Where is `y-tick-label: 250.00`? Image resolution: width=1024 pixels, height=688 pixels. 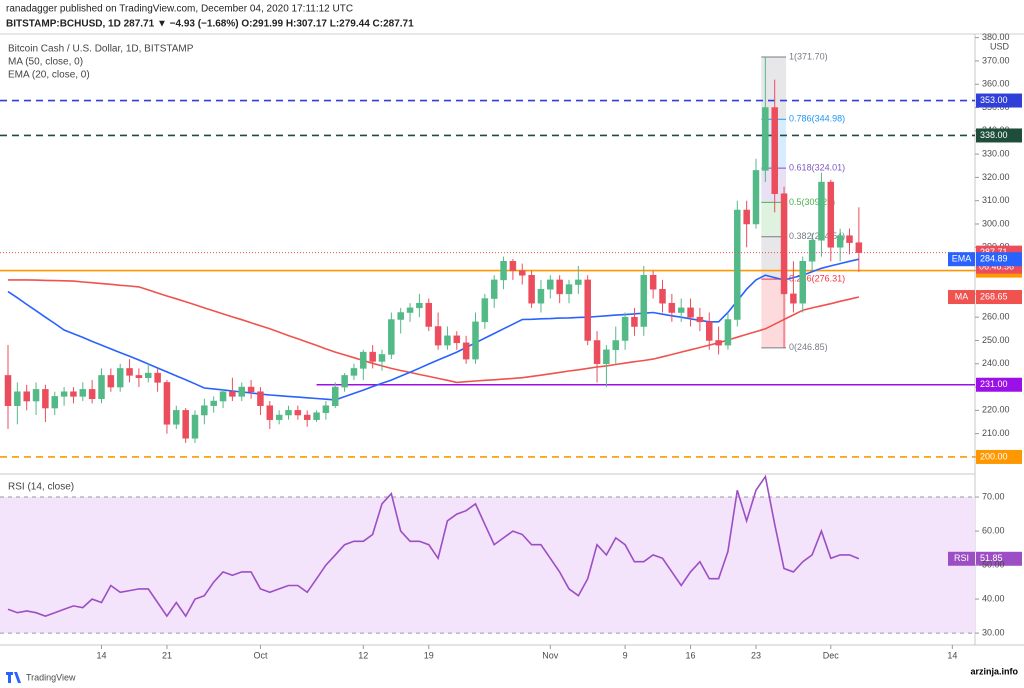
y-tick-label: 250.00 is located at coordinates (996, 340).